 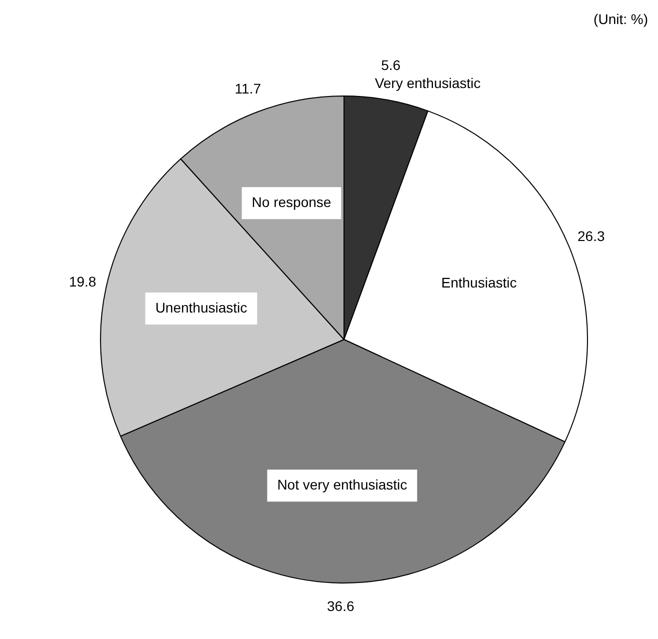 I want to click on text: (Unit: %), so click(x=621, y=18).